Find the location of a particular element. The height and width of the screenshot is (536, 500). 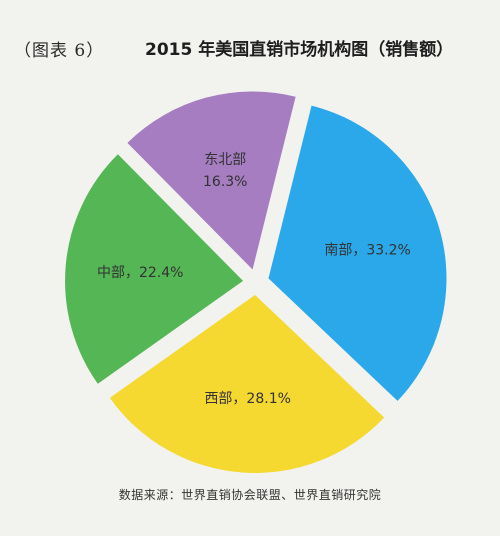

slice-label-2: 中部，22.4% is located at coordinates (140, 273).